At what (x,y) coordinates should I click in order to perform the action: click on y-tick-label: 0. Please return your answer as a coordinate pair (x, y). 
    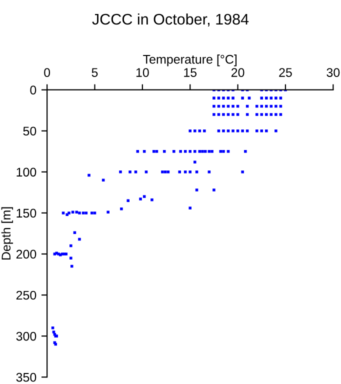
    Looking at the image, I should click on (33, 90).